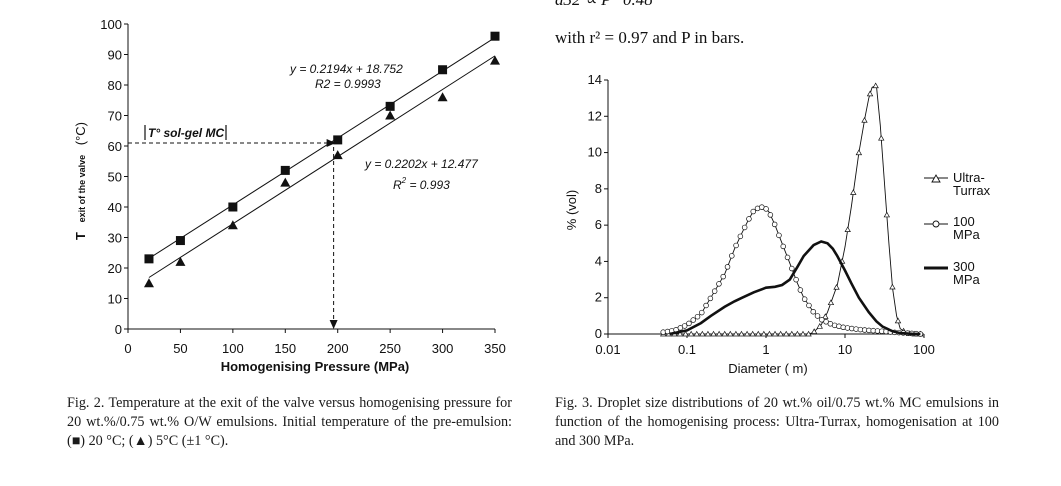 Image resolution: width=1061 pixels, height=486 pixels. What do you see at coordinates (495, 348) in the screenshot?
I see `fig2-x-tick-label: 350` at bounding box center [495, 348].